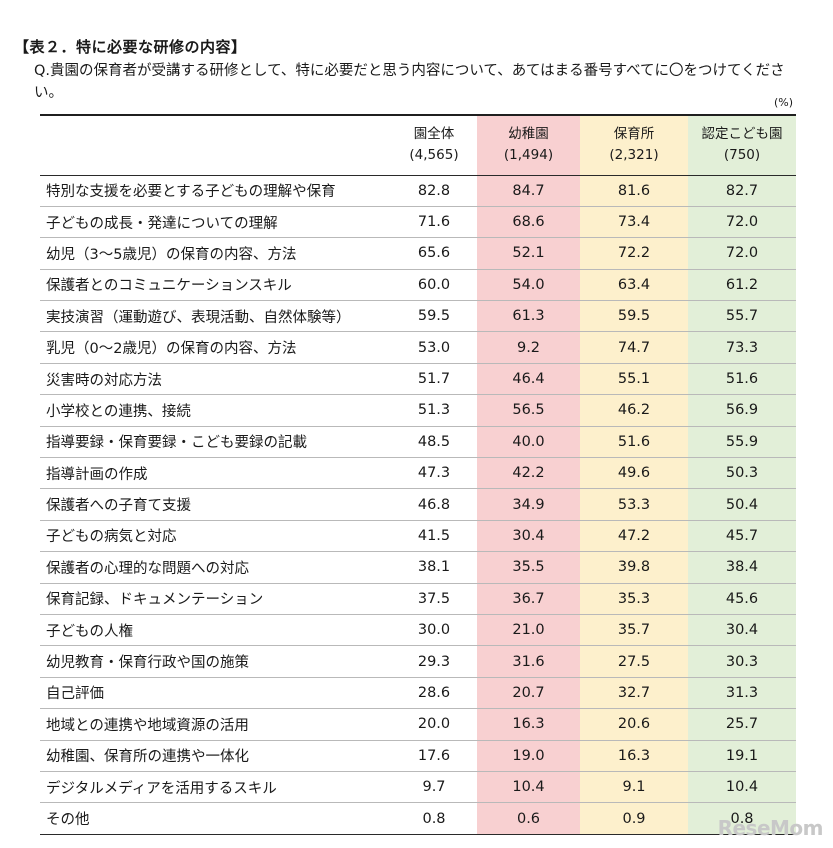 The image size is (833, 848). I want to click on row-label: 特別な支援を必要とする子どもの理解や保育, so click(191, 192).